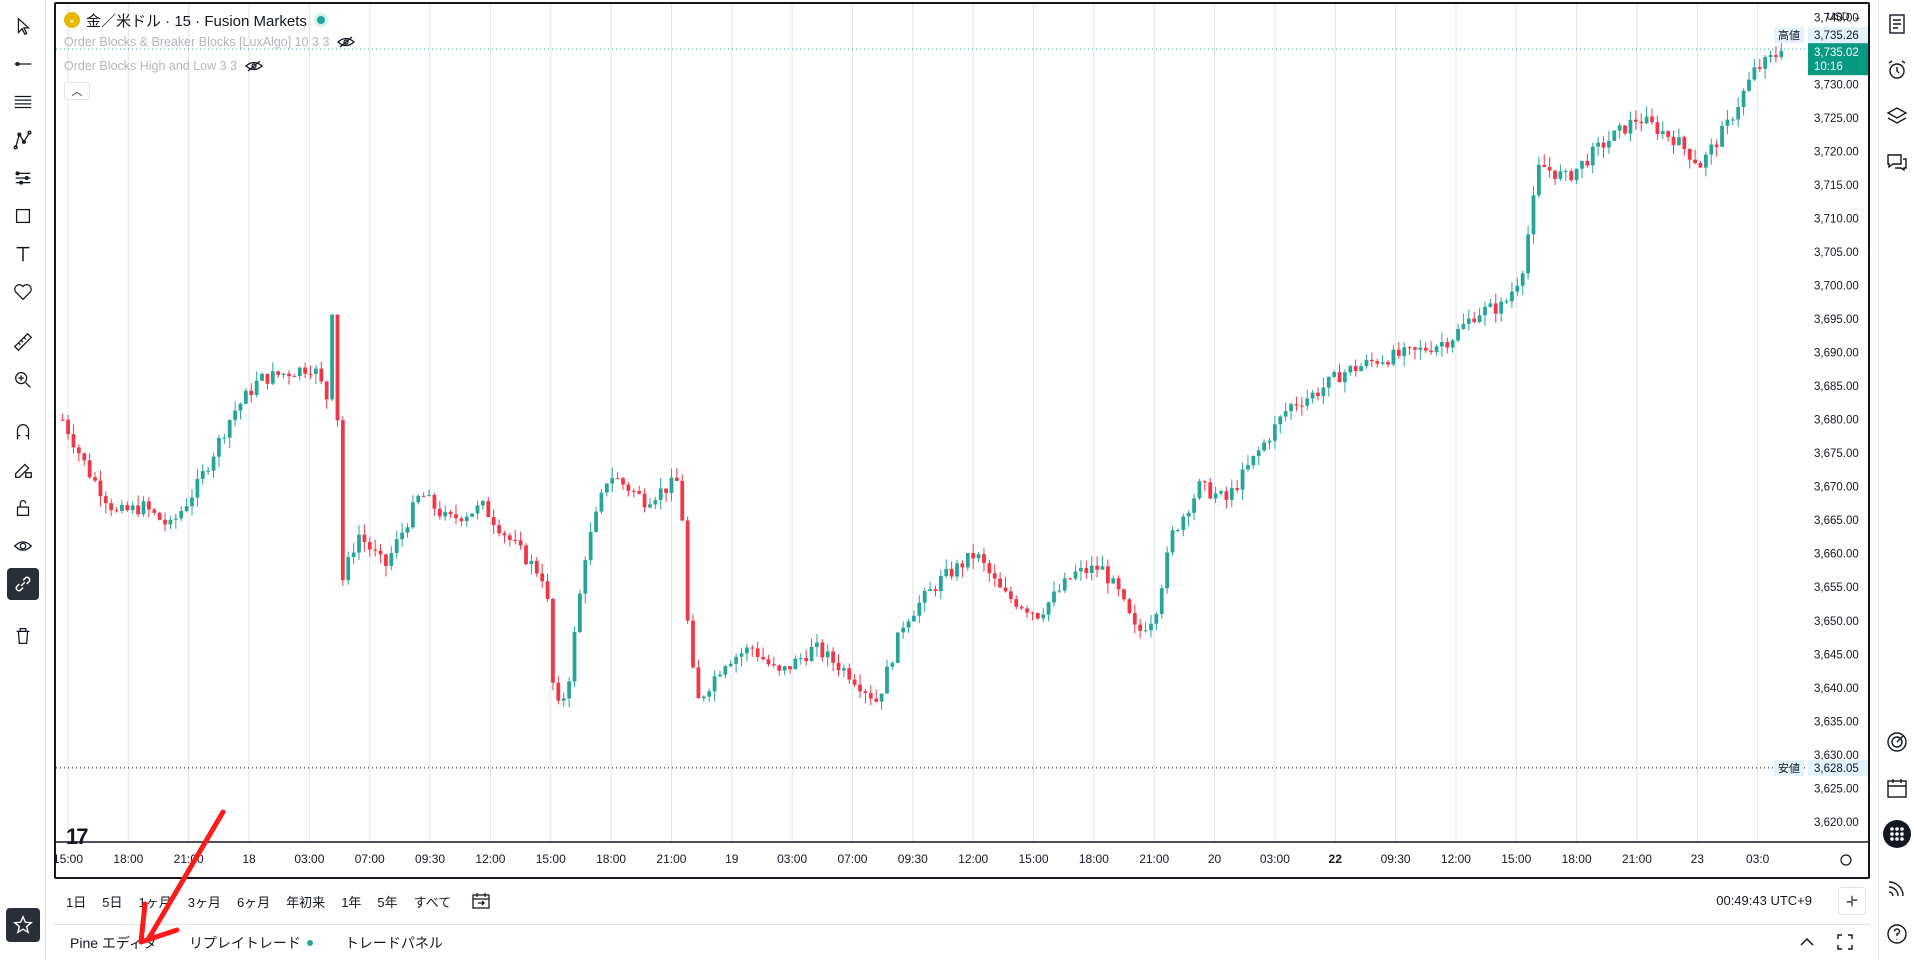  I want to click on calendar-icon, so click(1897, 788).